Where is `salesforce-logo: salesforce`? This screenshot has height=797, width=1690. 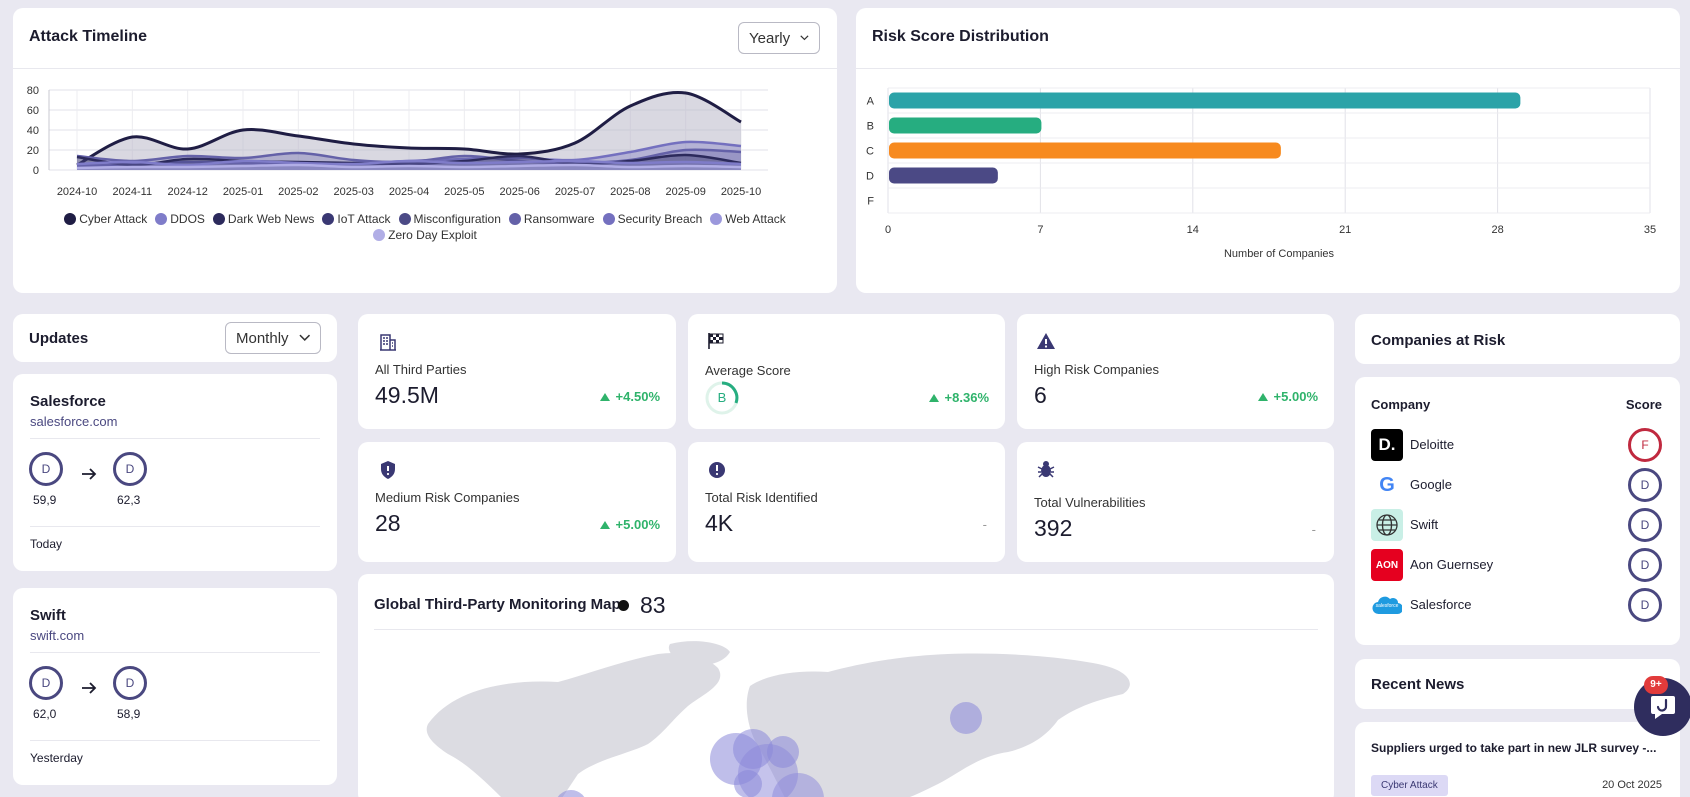
salesforce-logo: salesforce is located at coordinates (1387, 605).